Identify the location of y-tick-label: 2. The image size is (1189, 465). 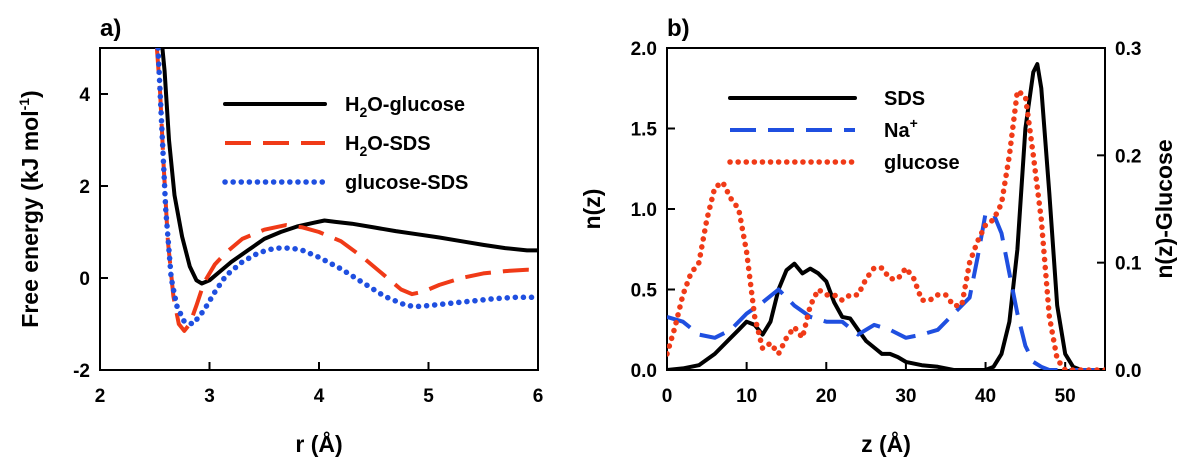
(84, 187).